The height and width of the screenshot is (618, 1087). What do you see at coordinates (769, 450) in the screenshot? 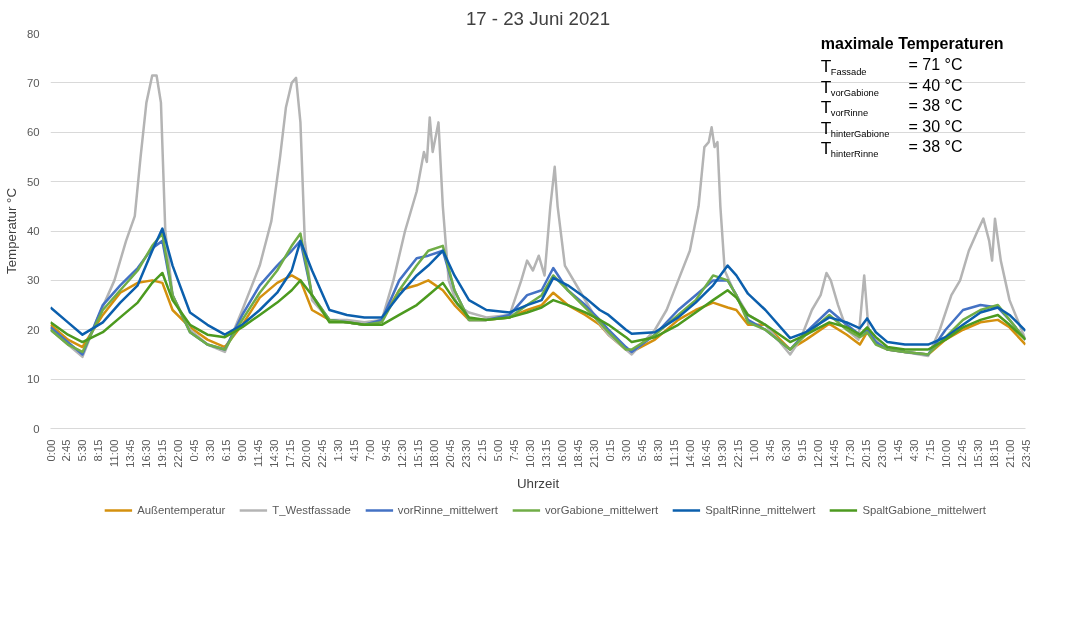
I see `x-tick-label: 3:45` at bounding box center [769, 450].